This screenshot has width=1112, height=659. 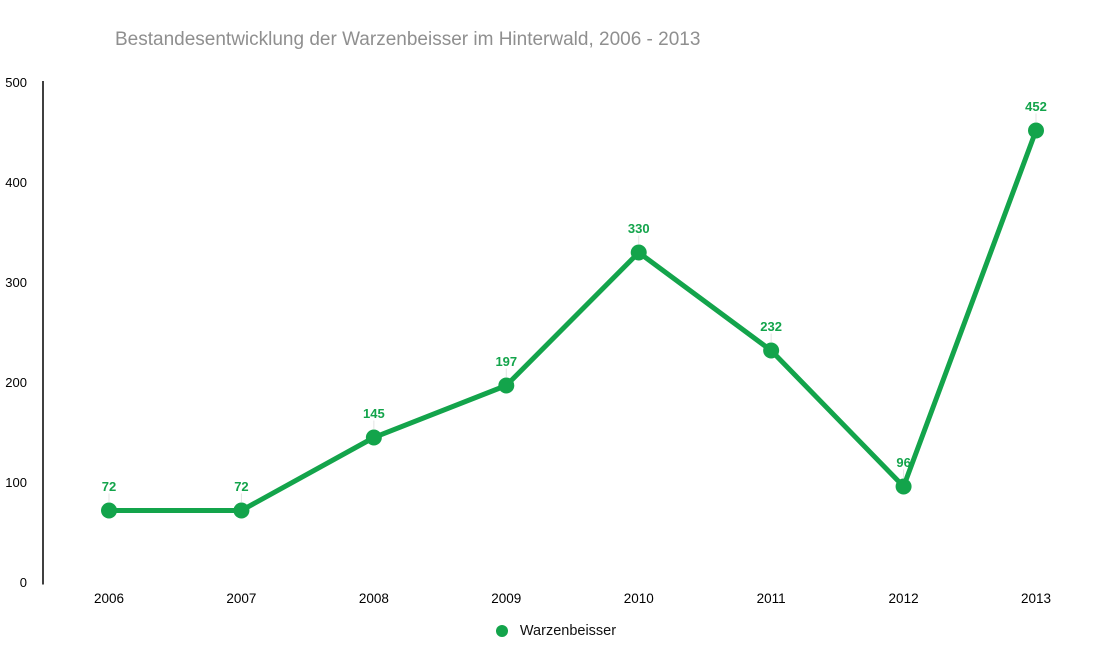 What do you see at coordinates (771, 326) in the screenshot?
I see `data-point-label: 232` at bounding box center [771, 326].